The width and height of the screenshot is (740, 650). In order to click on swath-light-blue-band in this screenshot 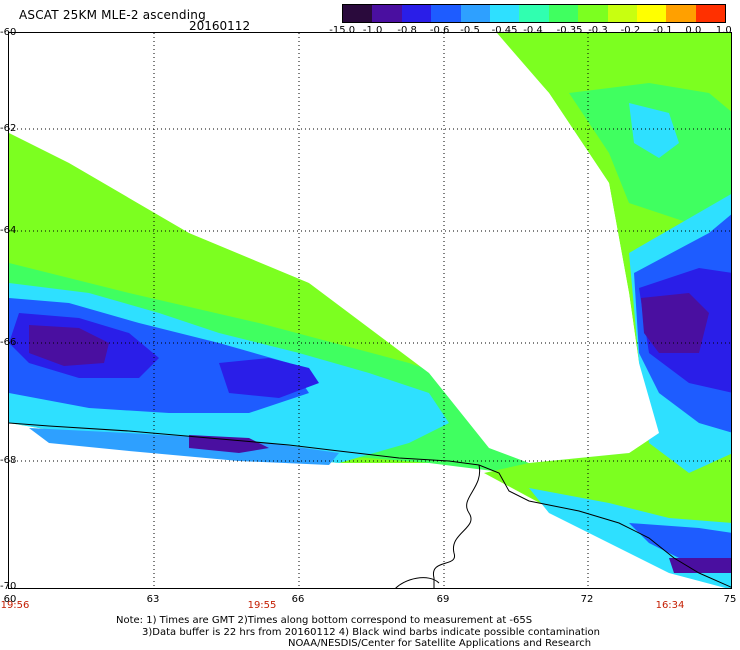, I will do `click(184, 446)`.